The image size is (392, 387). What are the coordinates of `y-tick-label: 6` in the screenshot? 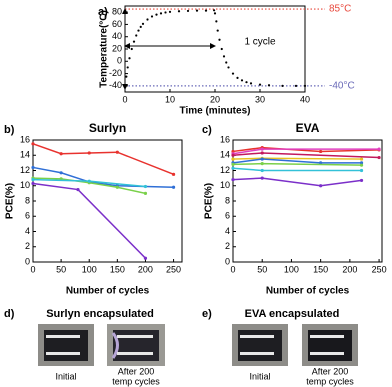 It's located at (227, 216).